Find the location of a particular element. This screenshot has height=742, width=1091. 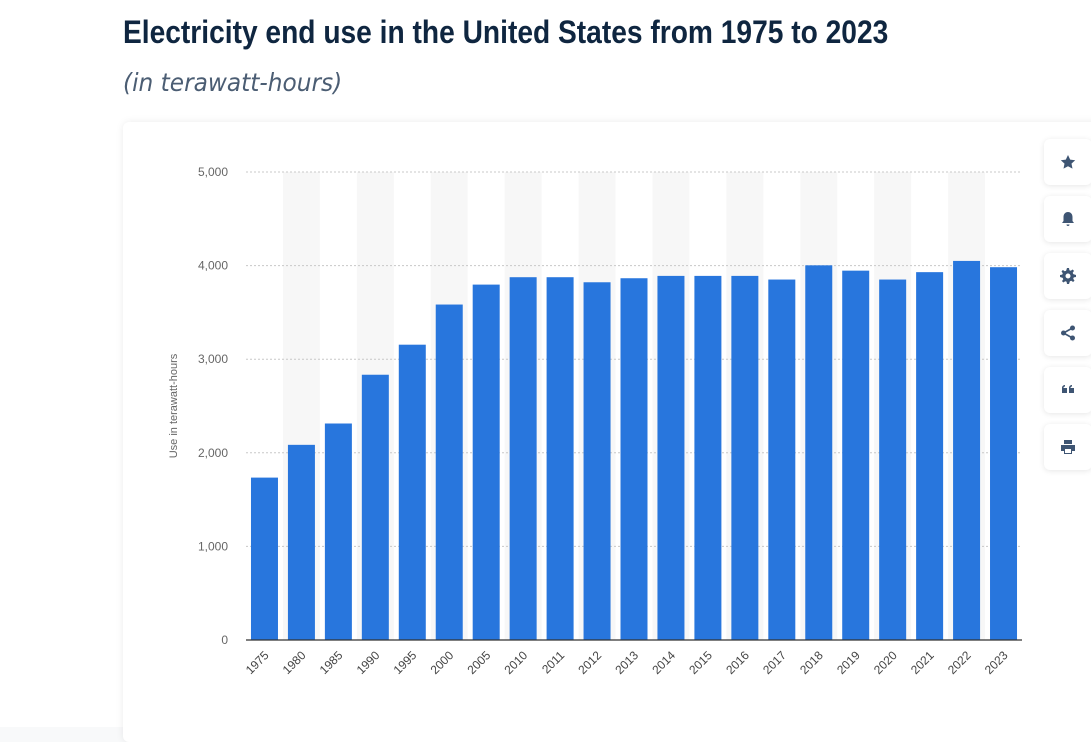

x-tick-label: 2022 is located at coordinates (959, 662).